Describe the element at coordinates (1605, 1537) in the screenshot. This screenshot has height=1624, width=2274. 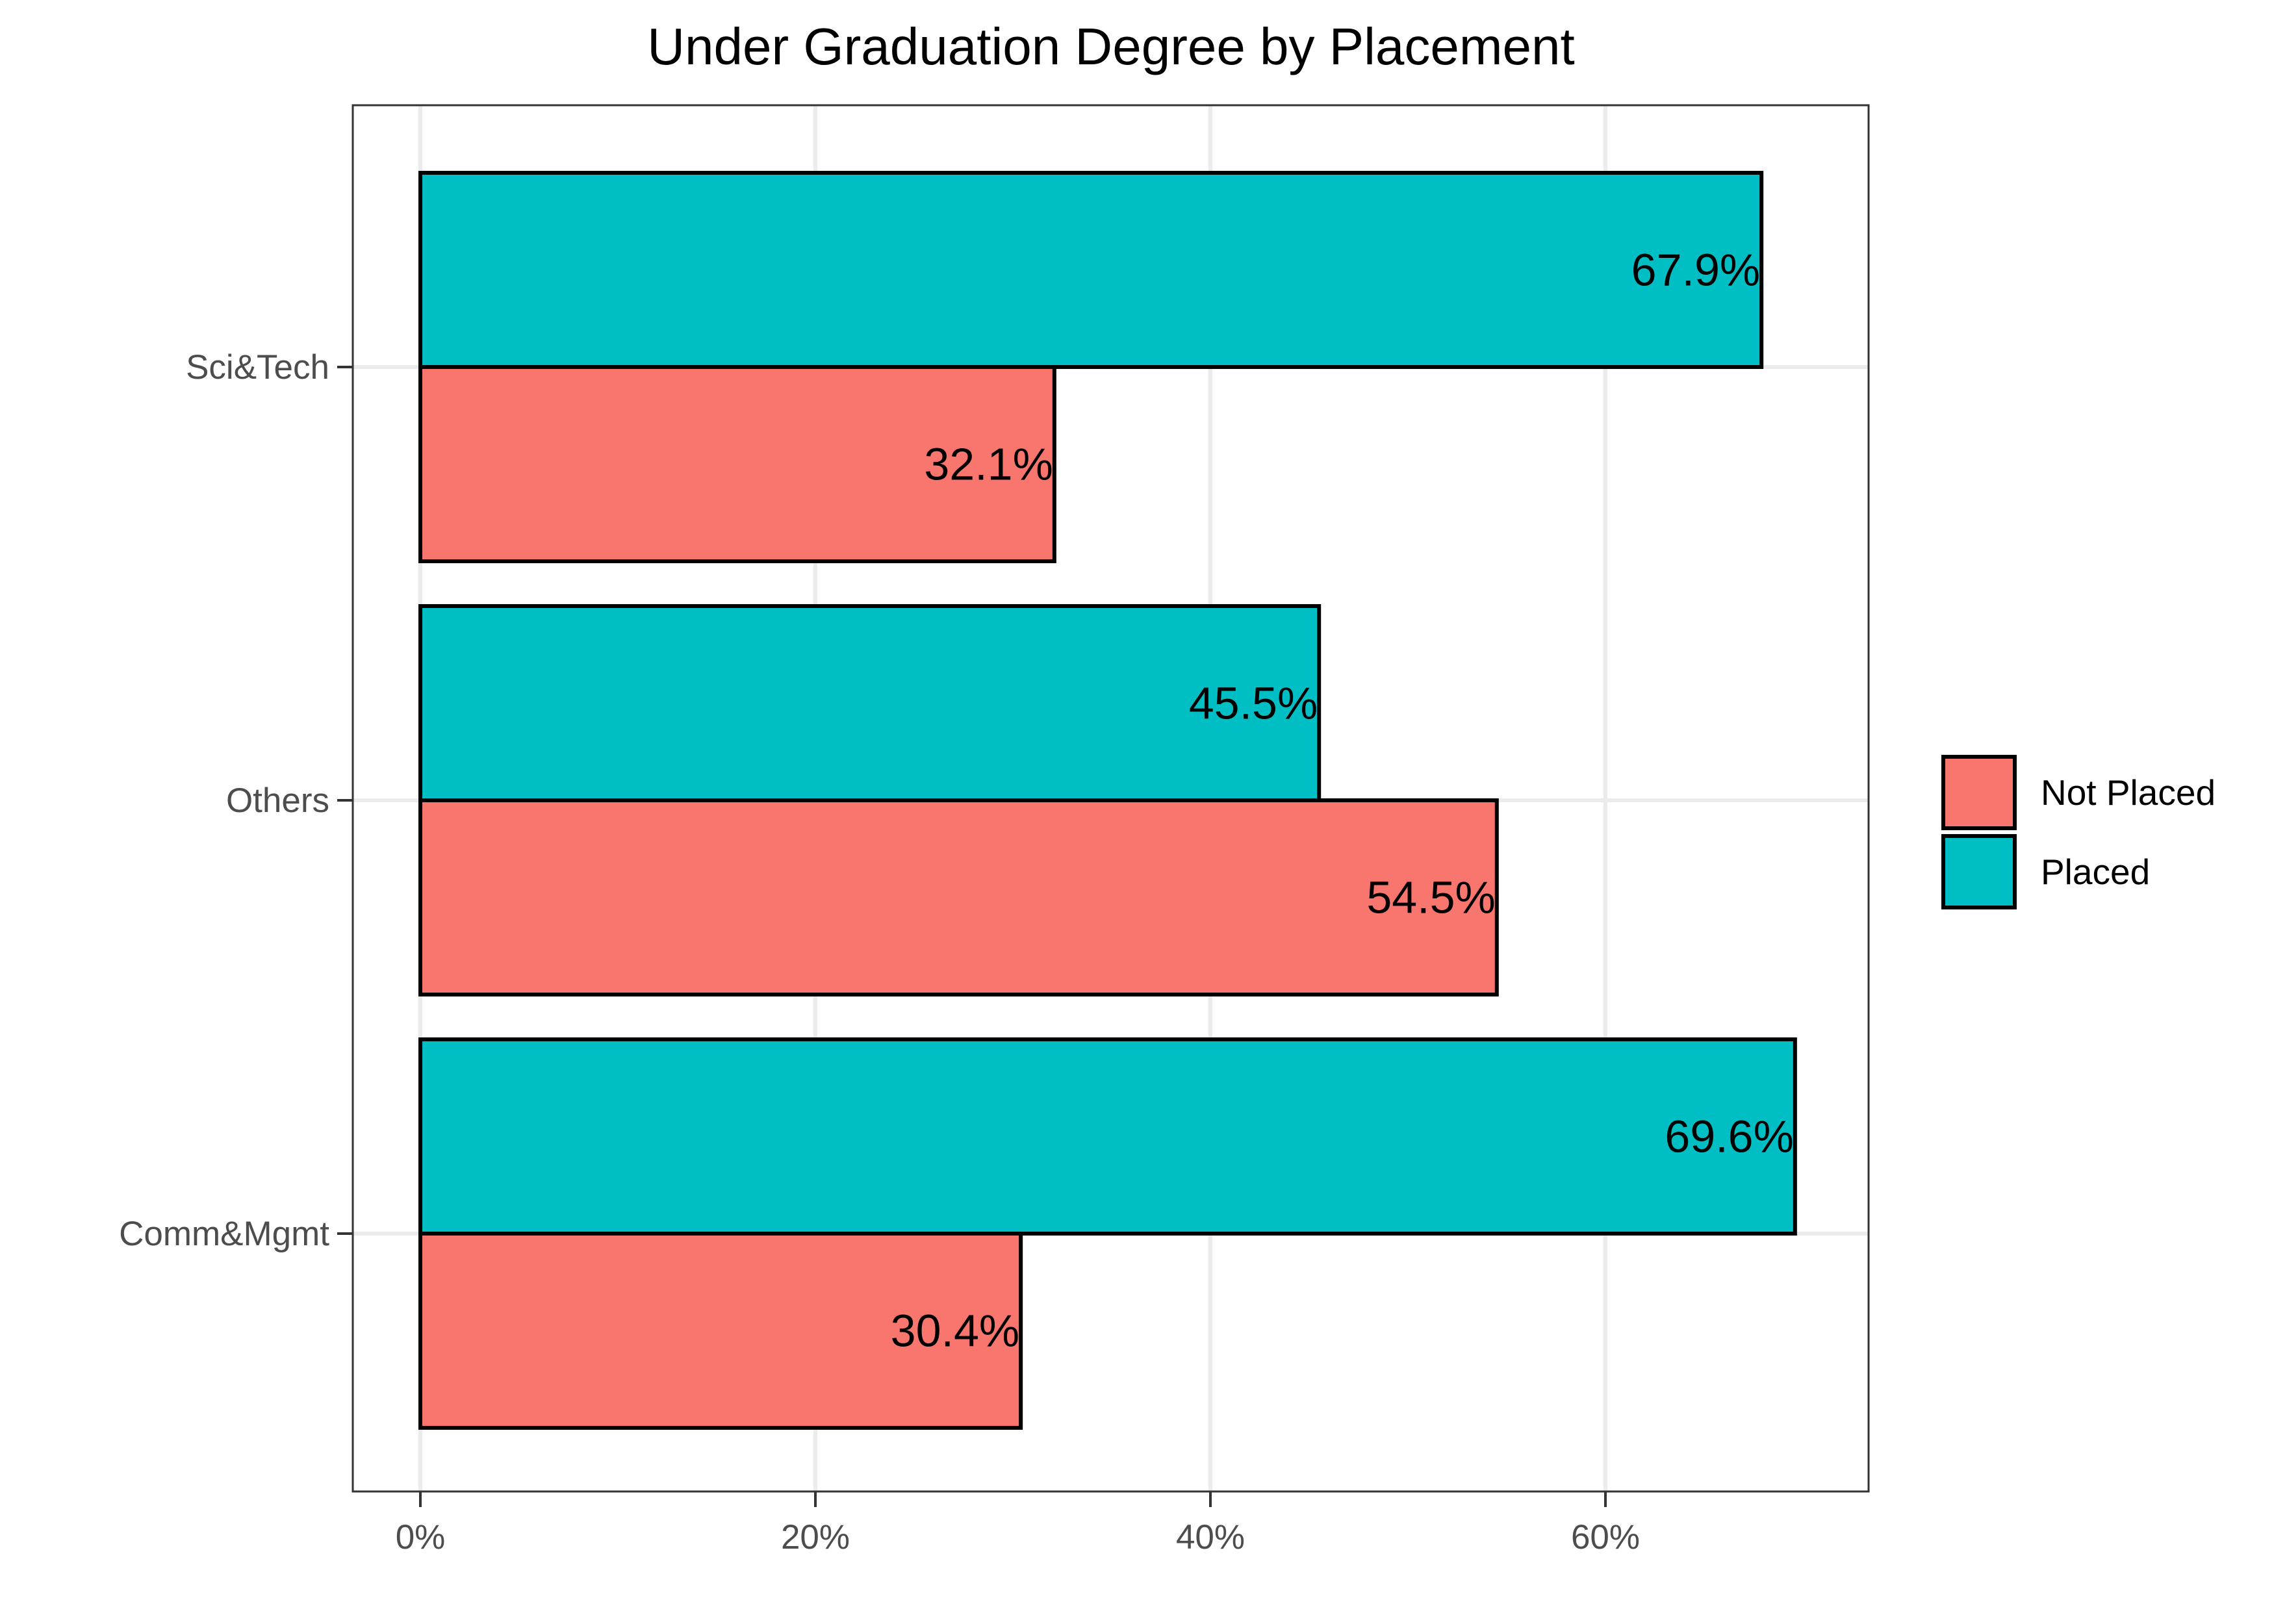
I see `x-tick-label-3: 60%` at that location.